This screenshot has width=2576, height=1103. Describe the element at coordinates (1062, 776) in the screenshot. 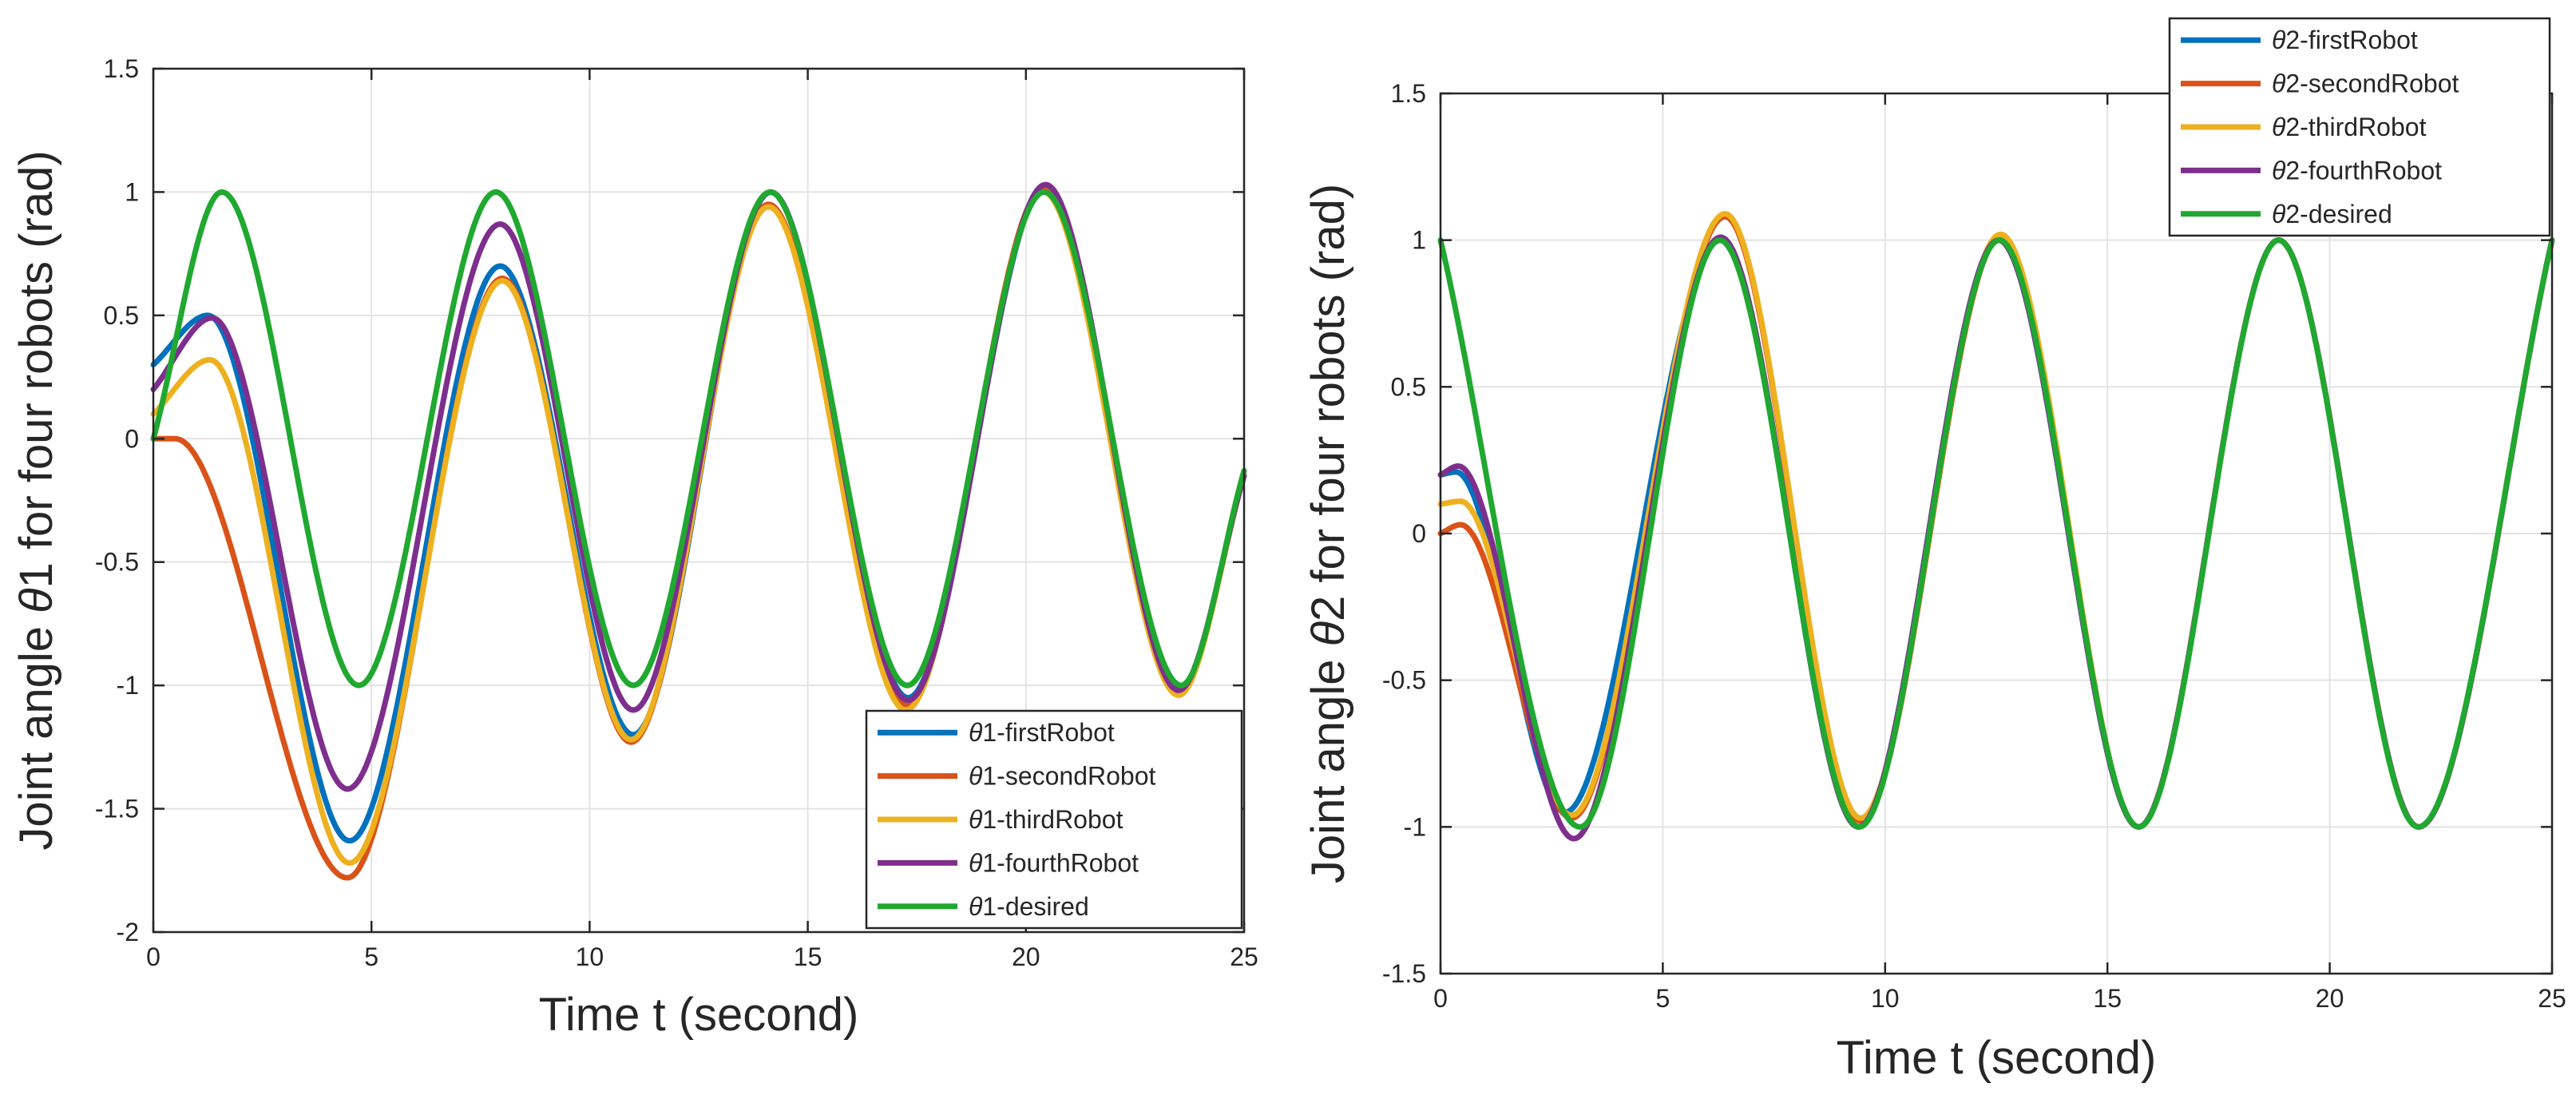

I see `legend-entry-secondrobot: θ1-secondRobot` at that location.